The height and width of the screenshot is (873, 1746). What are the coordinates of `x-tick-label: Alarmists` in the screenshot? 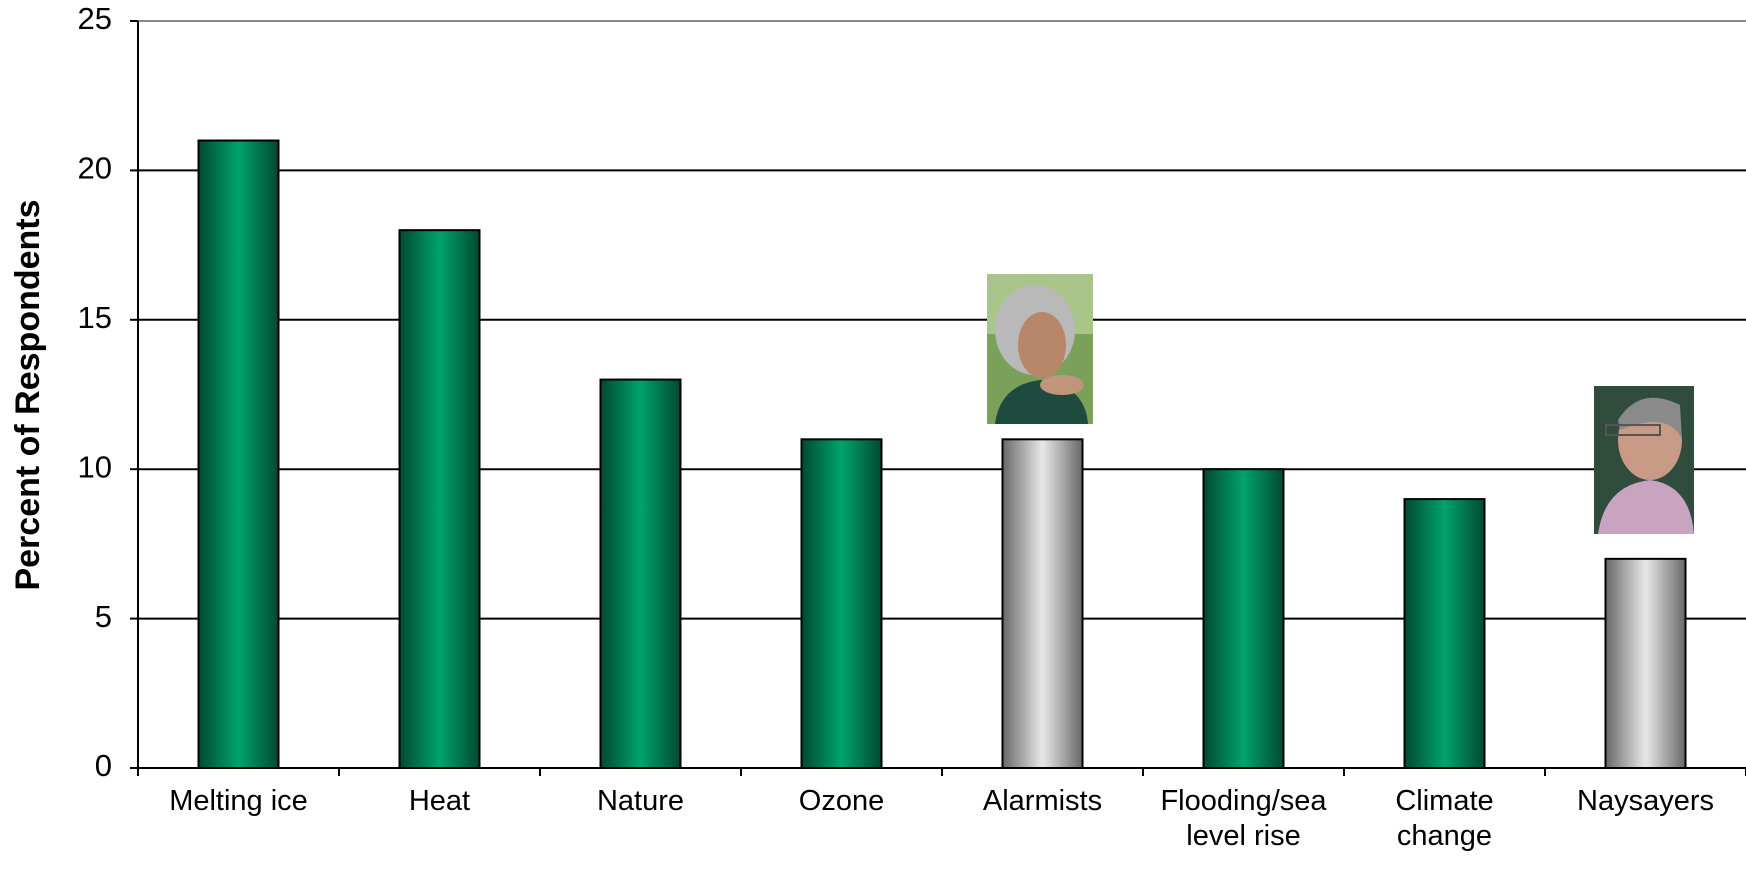 It's located at (1042, 801).